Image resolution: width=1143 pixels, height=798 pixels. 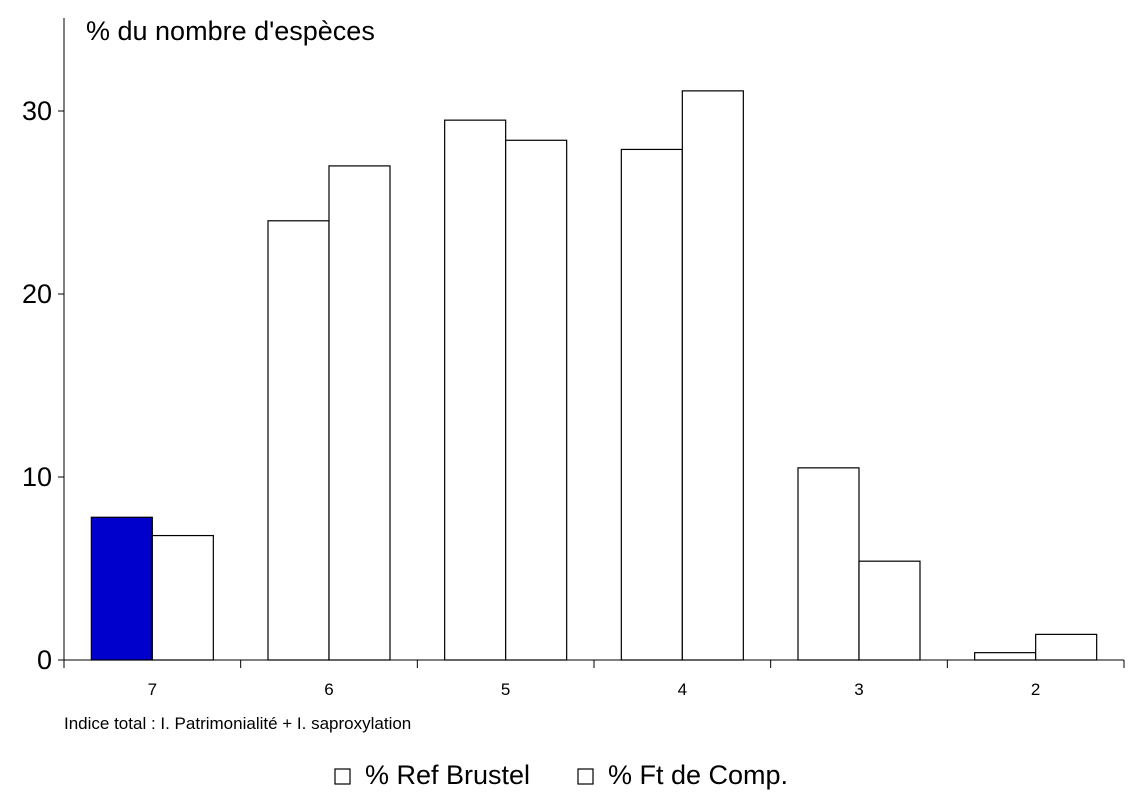 What do you see at coordinates (682, 689) in the screenshot?
I see `x-tick-label: 4` at bounding box center [682, 689].